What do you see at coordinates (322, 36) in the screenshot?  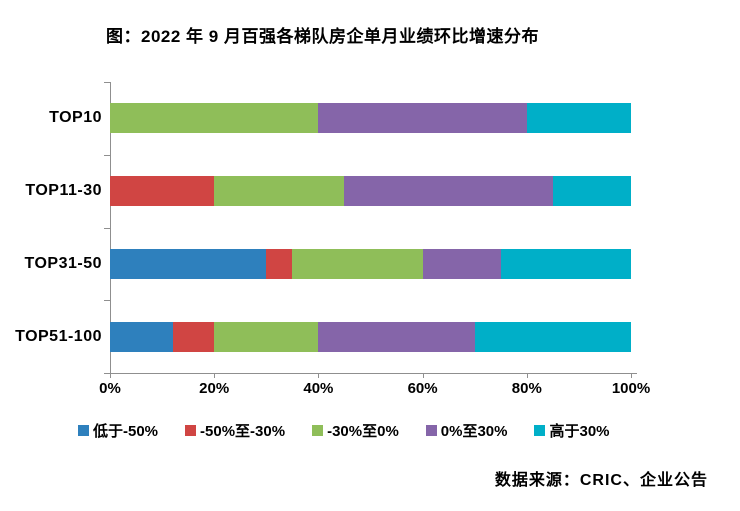 I see `chart-title: 图：2022 年 9 月百强各梯队房企单月业绩环比增速分布` at bounding box center [322, 36].